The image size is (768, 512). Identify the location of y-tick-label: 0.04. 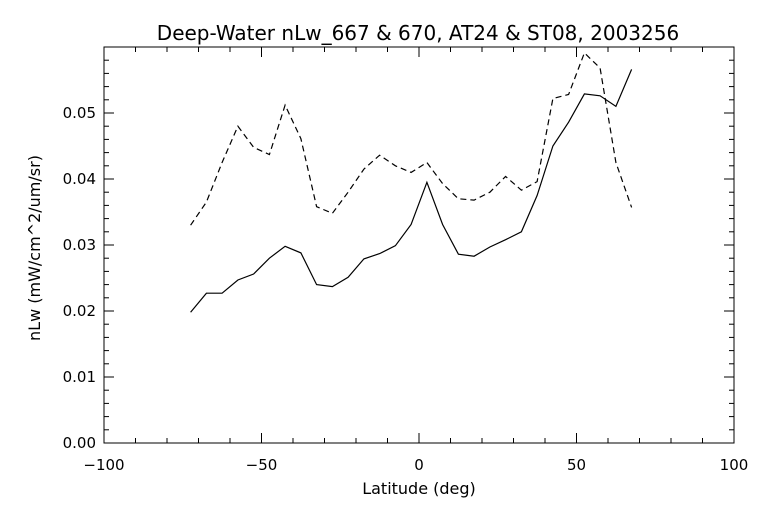
(79, 179).